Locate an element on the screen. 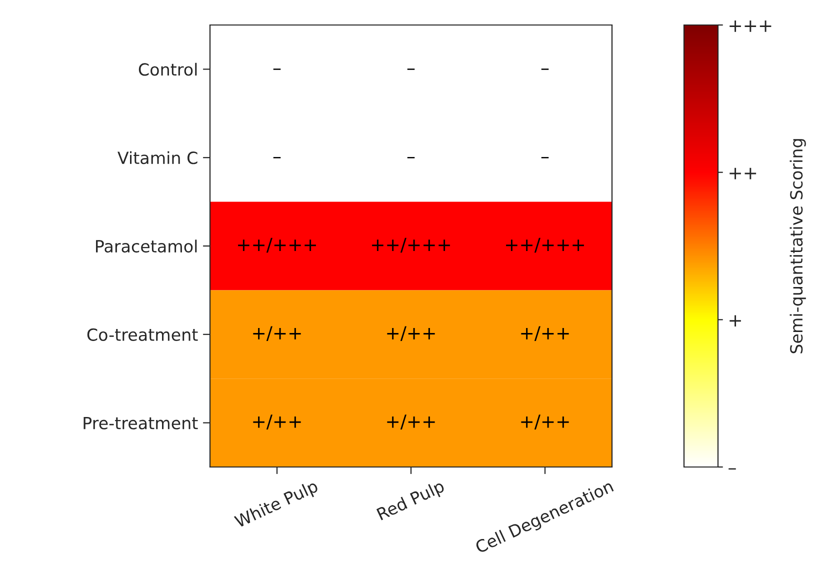  color-bar-label: ++ is located at coordinates (743, 174).